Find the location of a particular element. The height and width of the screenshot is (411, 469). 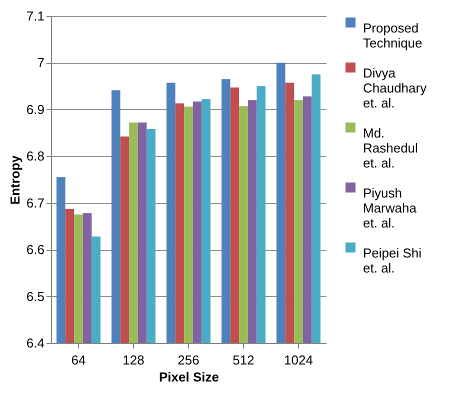

legend-label: Divya Chaudhary et. al. is located at coordinates (395, 88).